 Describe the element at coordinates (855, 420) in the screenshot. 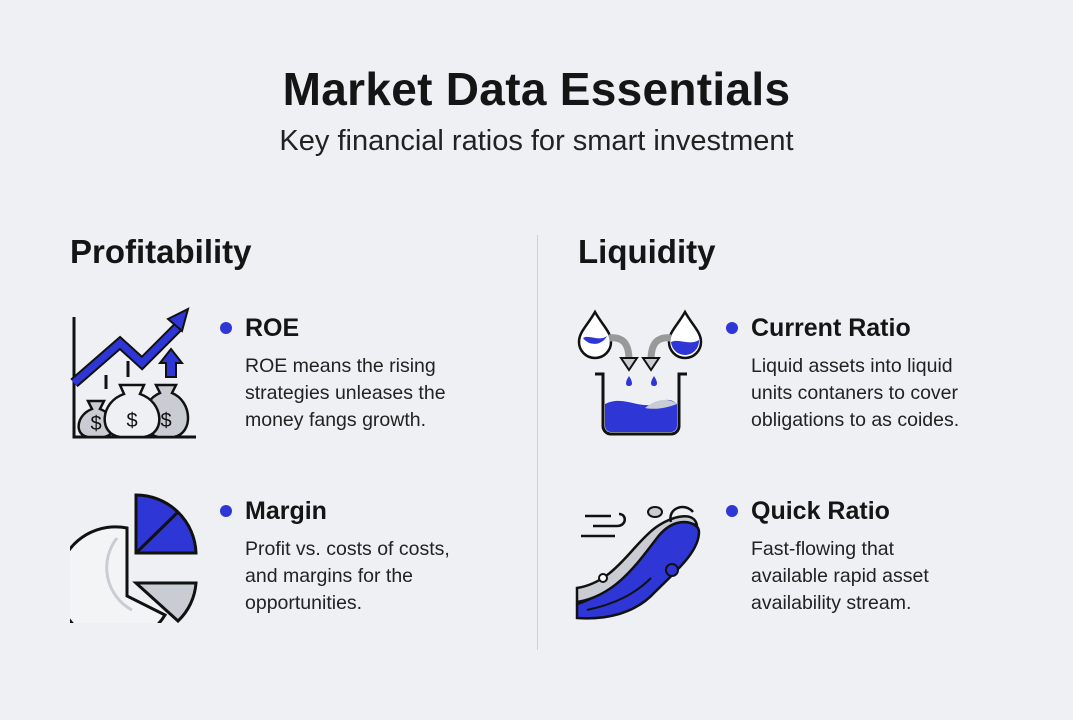

I see `desc-line: obligations to as coides.` at that location.